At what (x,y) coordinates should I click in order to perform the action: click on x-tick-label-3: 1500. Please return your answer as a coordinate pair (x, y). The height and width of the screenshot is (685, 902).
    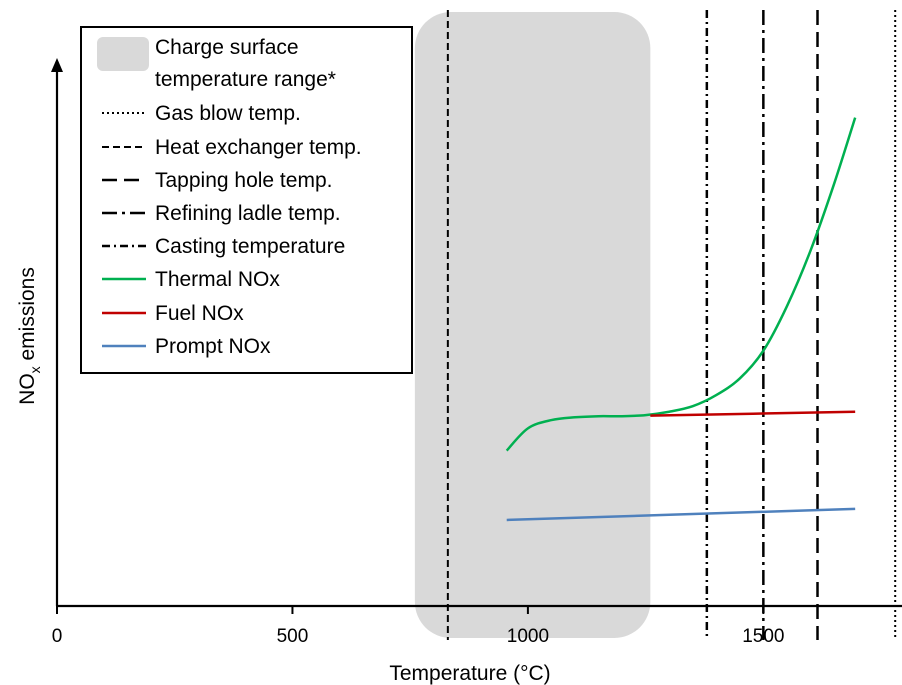
    Looking at the image, I should click on (763, 636).